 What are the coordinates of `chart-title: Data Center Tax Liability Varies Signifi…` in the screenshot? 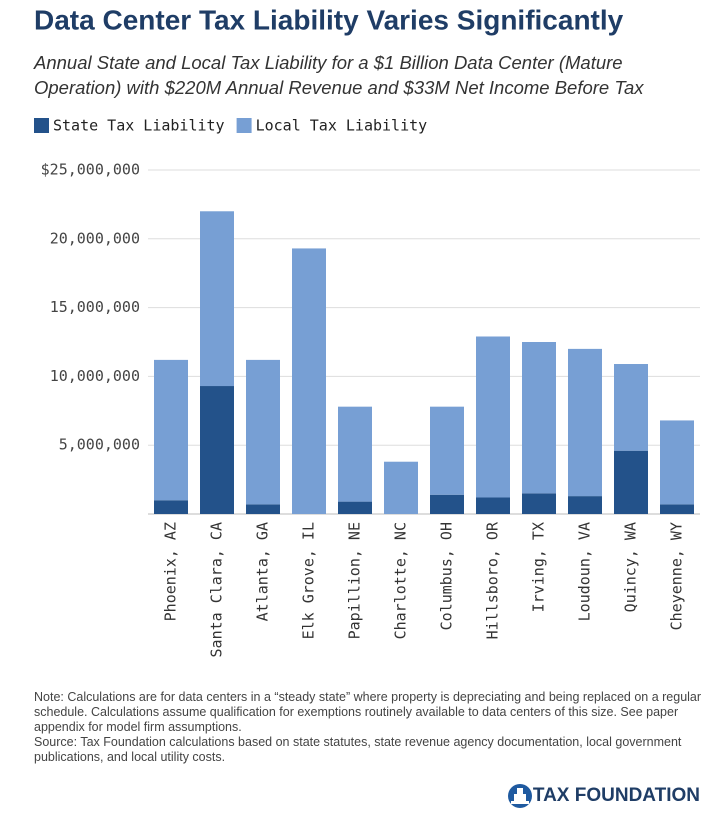 It's located at (329, 19).